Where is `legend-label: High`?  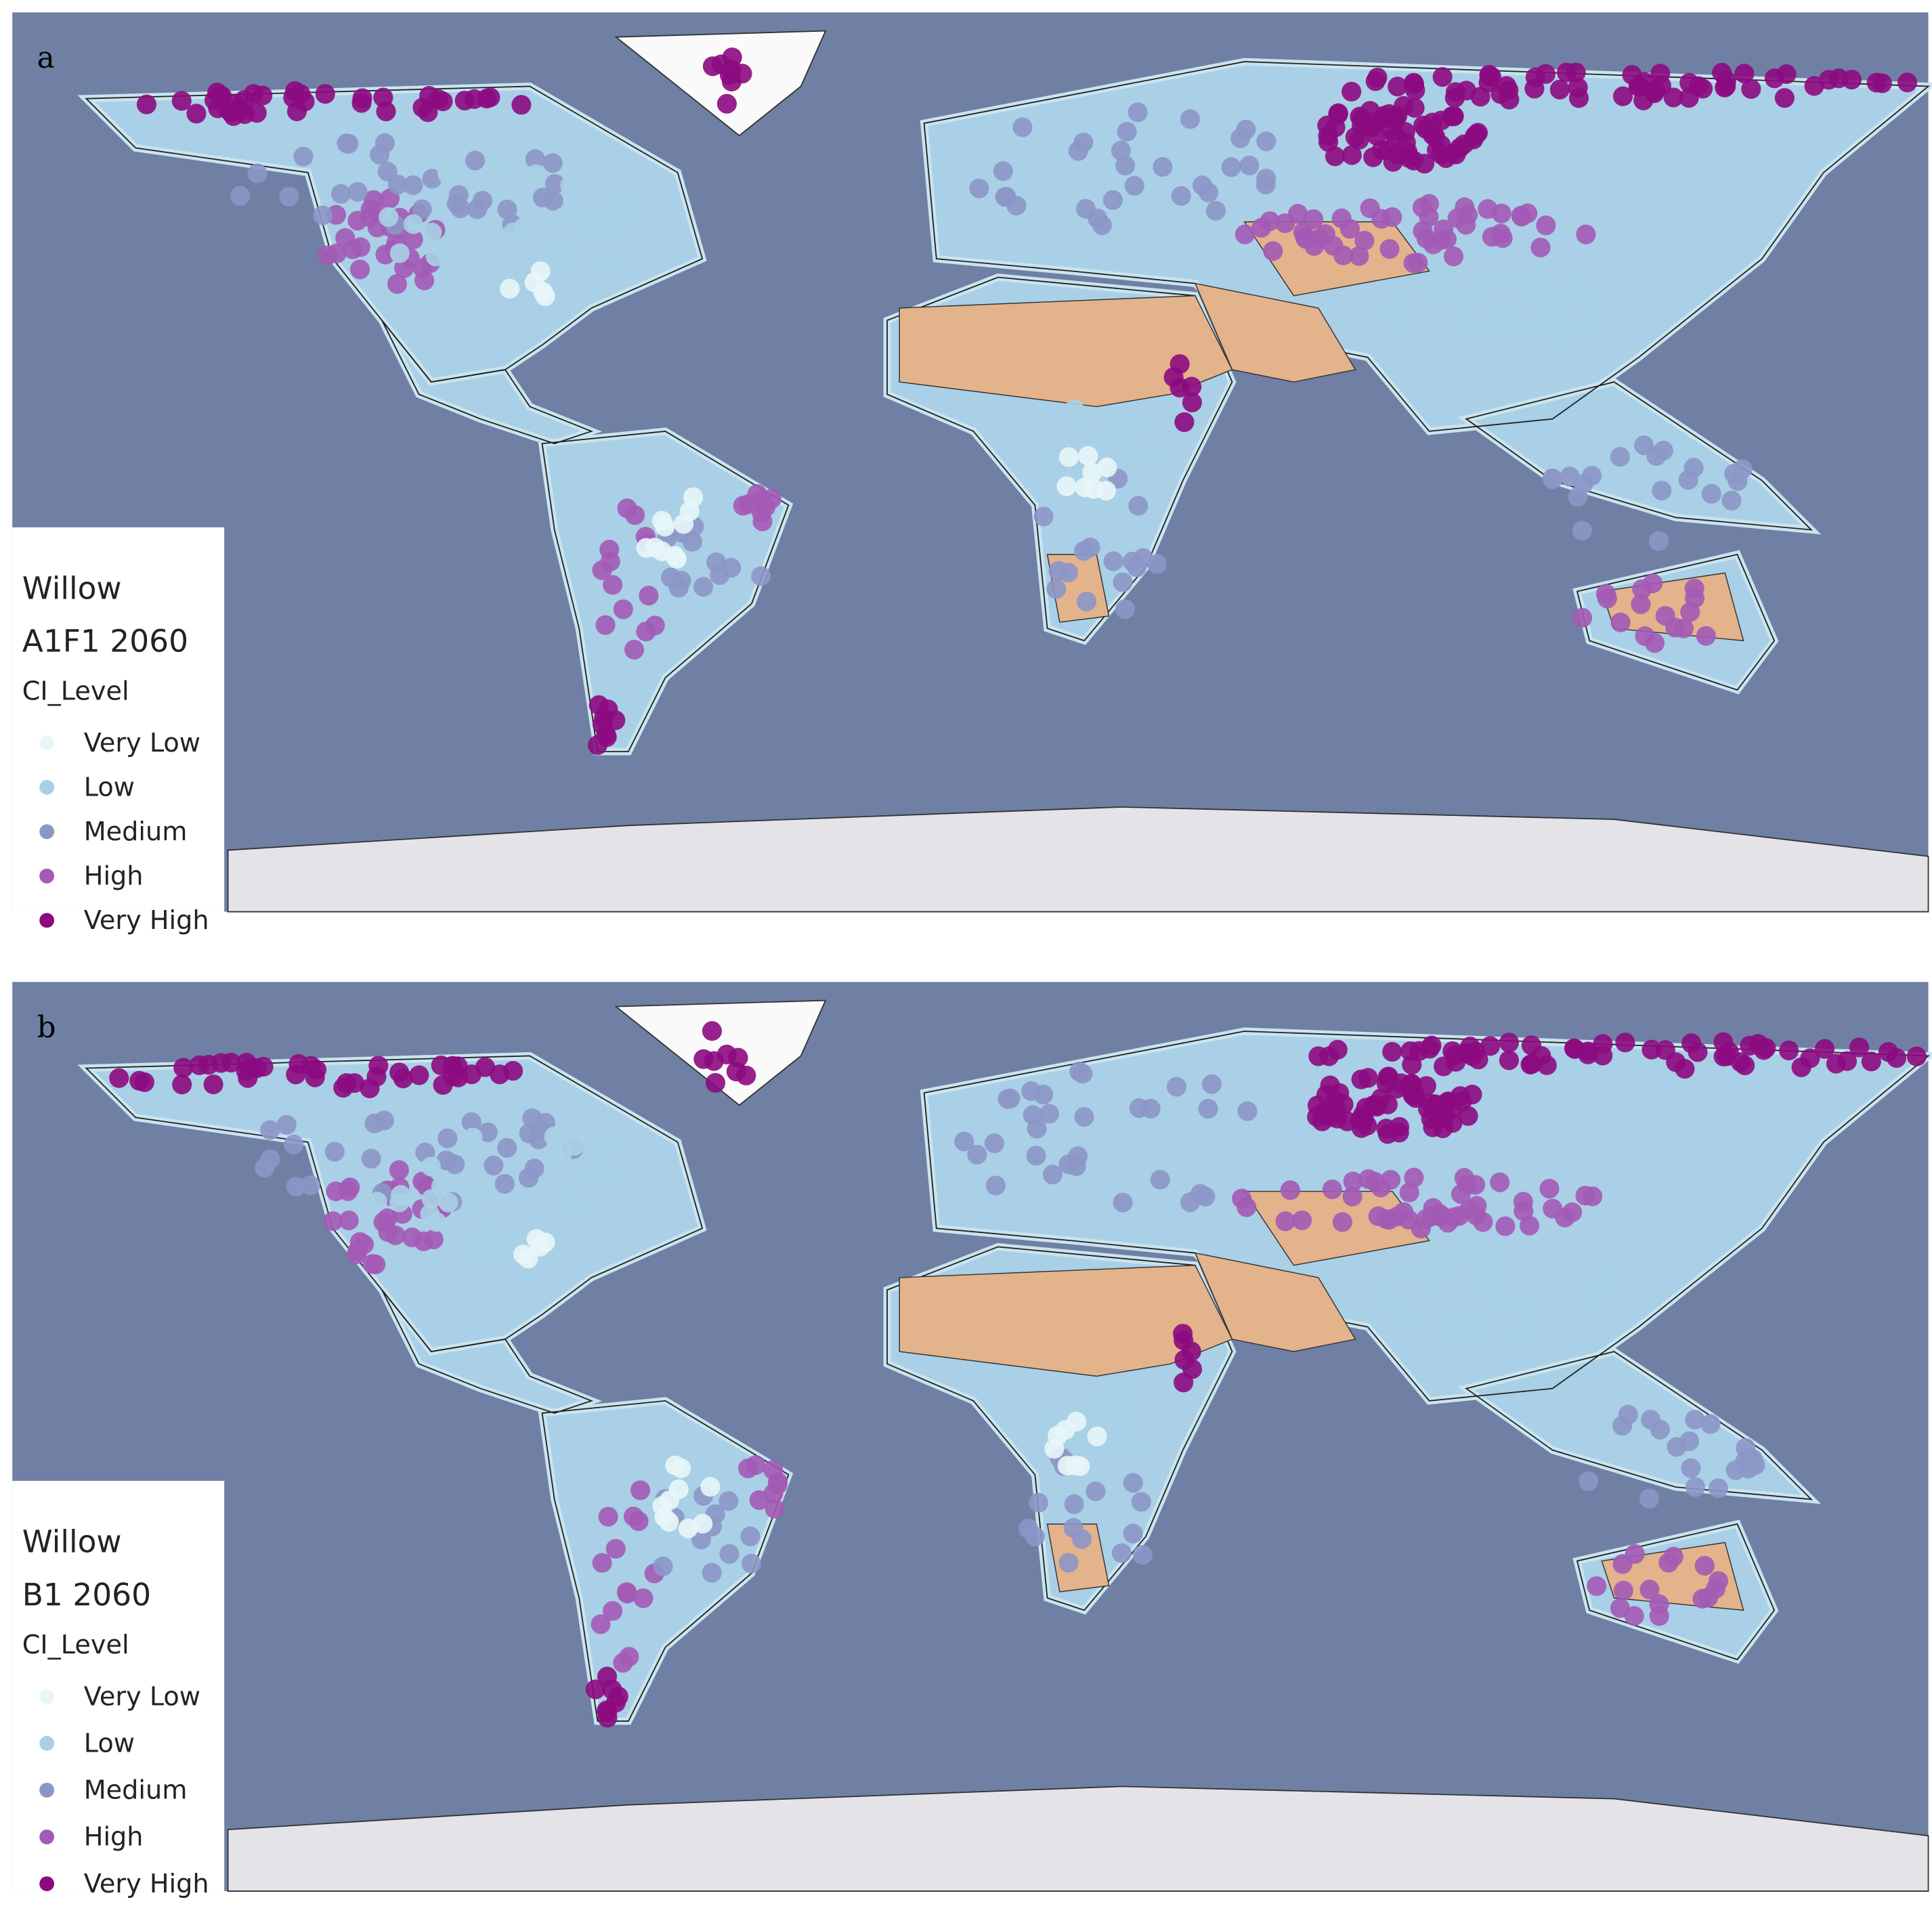 legend-label: High is located at coordinates (114, 1838).